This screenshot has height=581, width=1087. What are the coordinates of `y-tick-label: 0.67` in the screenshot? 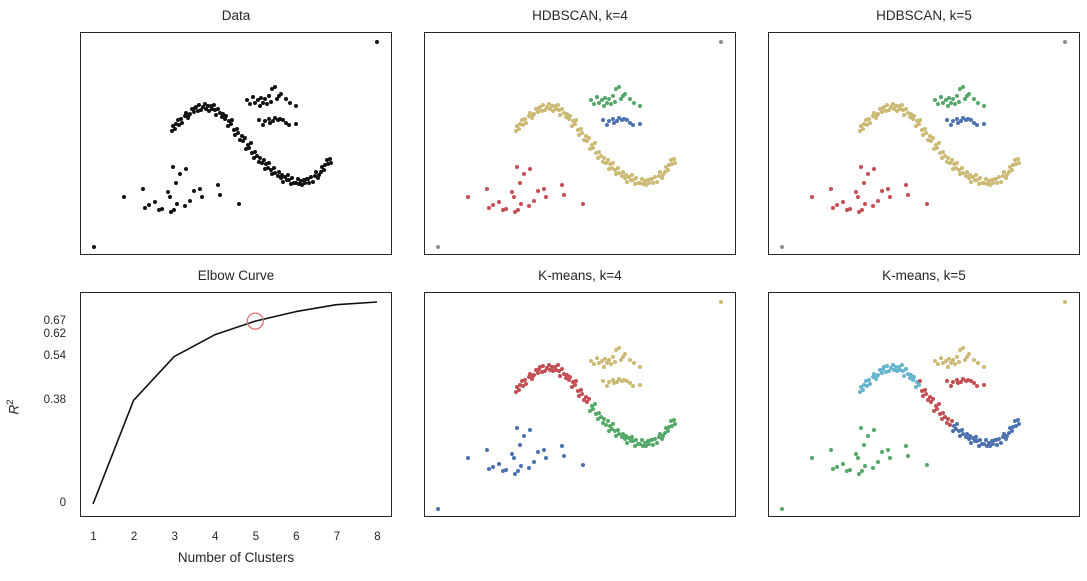 It's located at (54, 320).